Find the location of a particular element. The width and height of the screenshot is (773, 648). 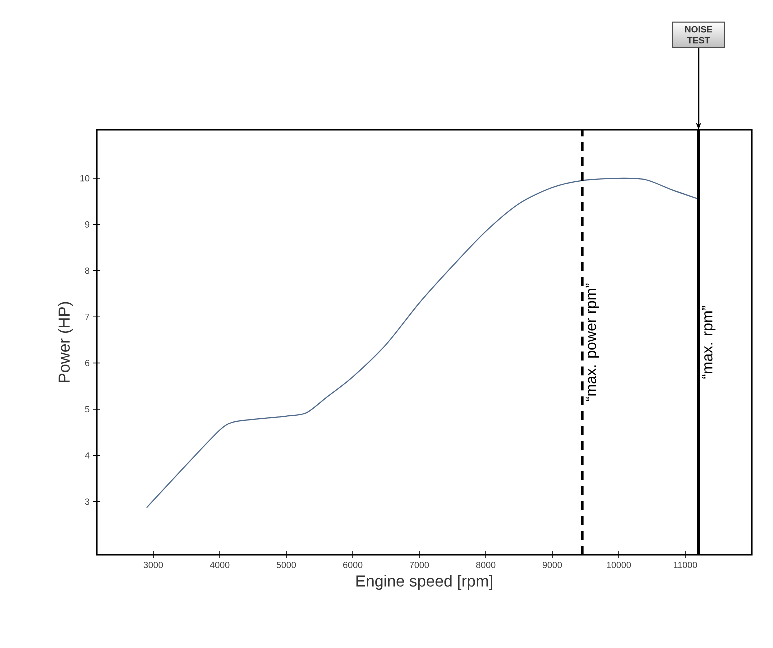

y-tick-label: 9 is located at coordinates (87, 225).